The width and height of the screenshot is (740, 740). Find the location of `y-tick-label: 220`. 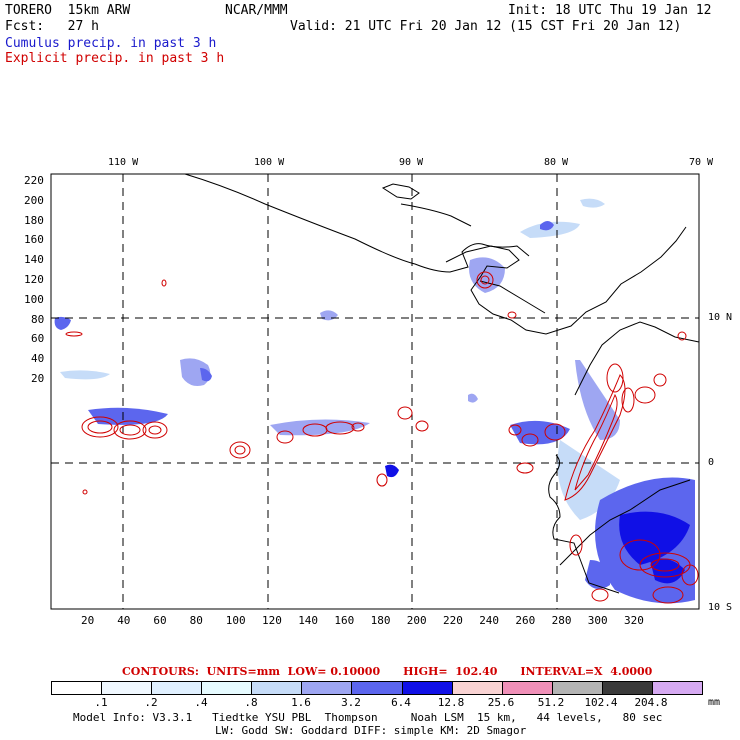

y-tick-label: 220 is located at coordinates (34, 180).